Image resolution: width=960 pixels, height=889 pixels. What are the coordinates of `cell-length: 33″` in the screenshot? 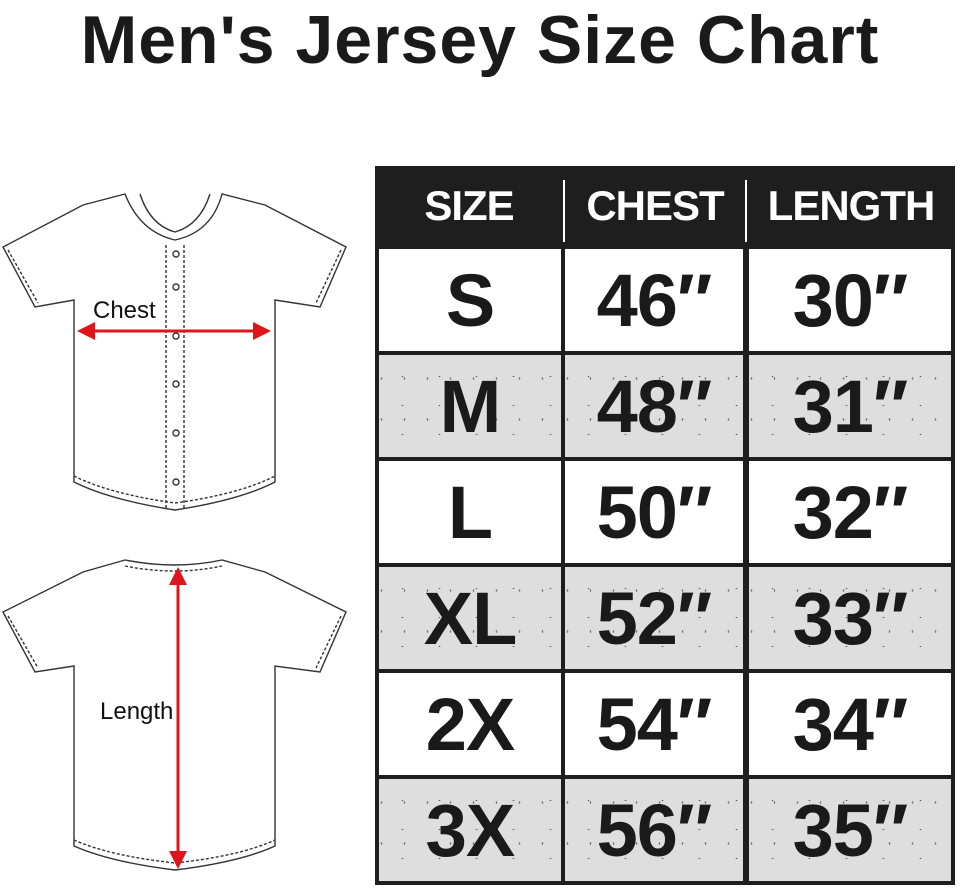 It's located at (850, 618).